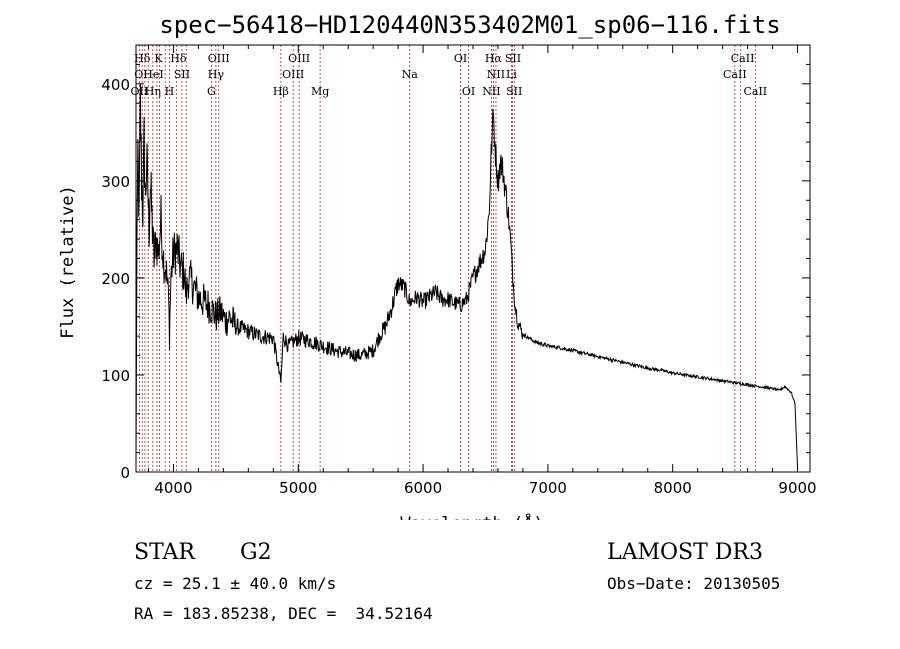 This screenshot has height=649, width=900. Describe the element at coordinates (115, 85) in the screenshot. I see `y-tick-label-4: 400` at that location.